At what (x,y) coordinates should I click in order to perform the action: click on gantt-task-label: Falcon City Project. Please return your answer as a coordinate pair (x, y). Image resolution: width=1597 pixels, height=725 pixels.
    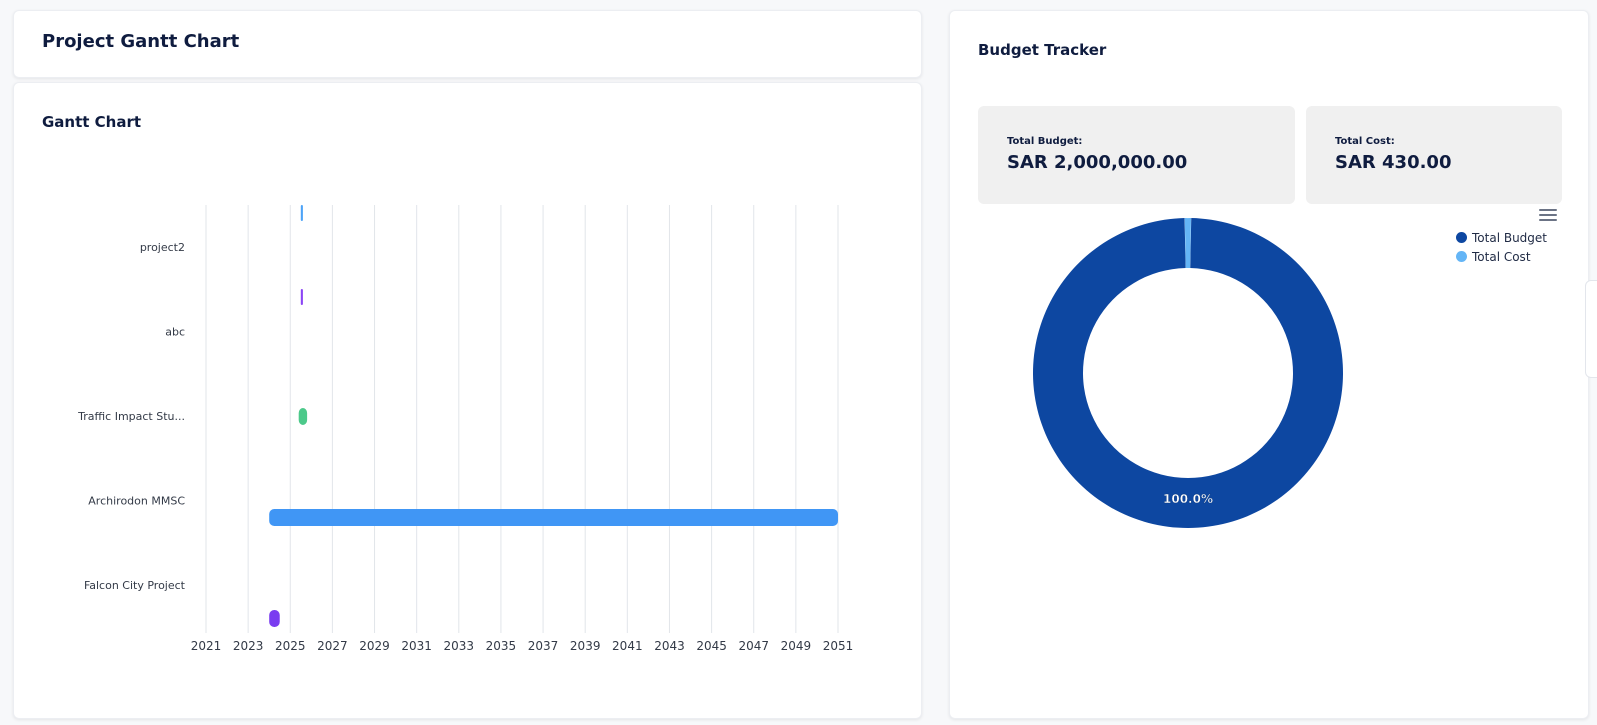
    Looking at the image, I should click on (135, 585).